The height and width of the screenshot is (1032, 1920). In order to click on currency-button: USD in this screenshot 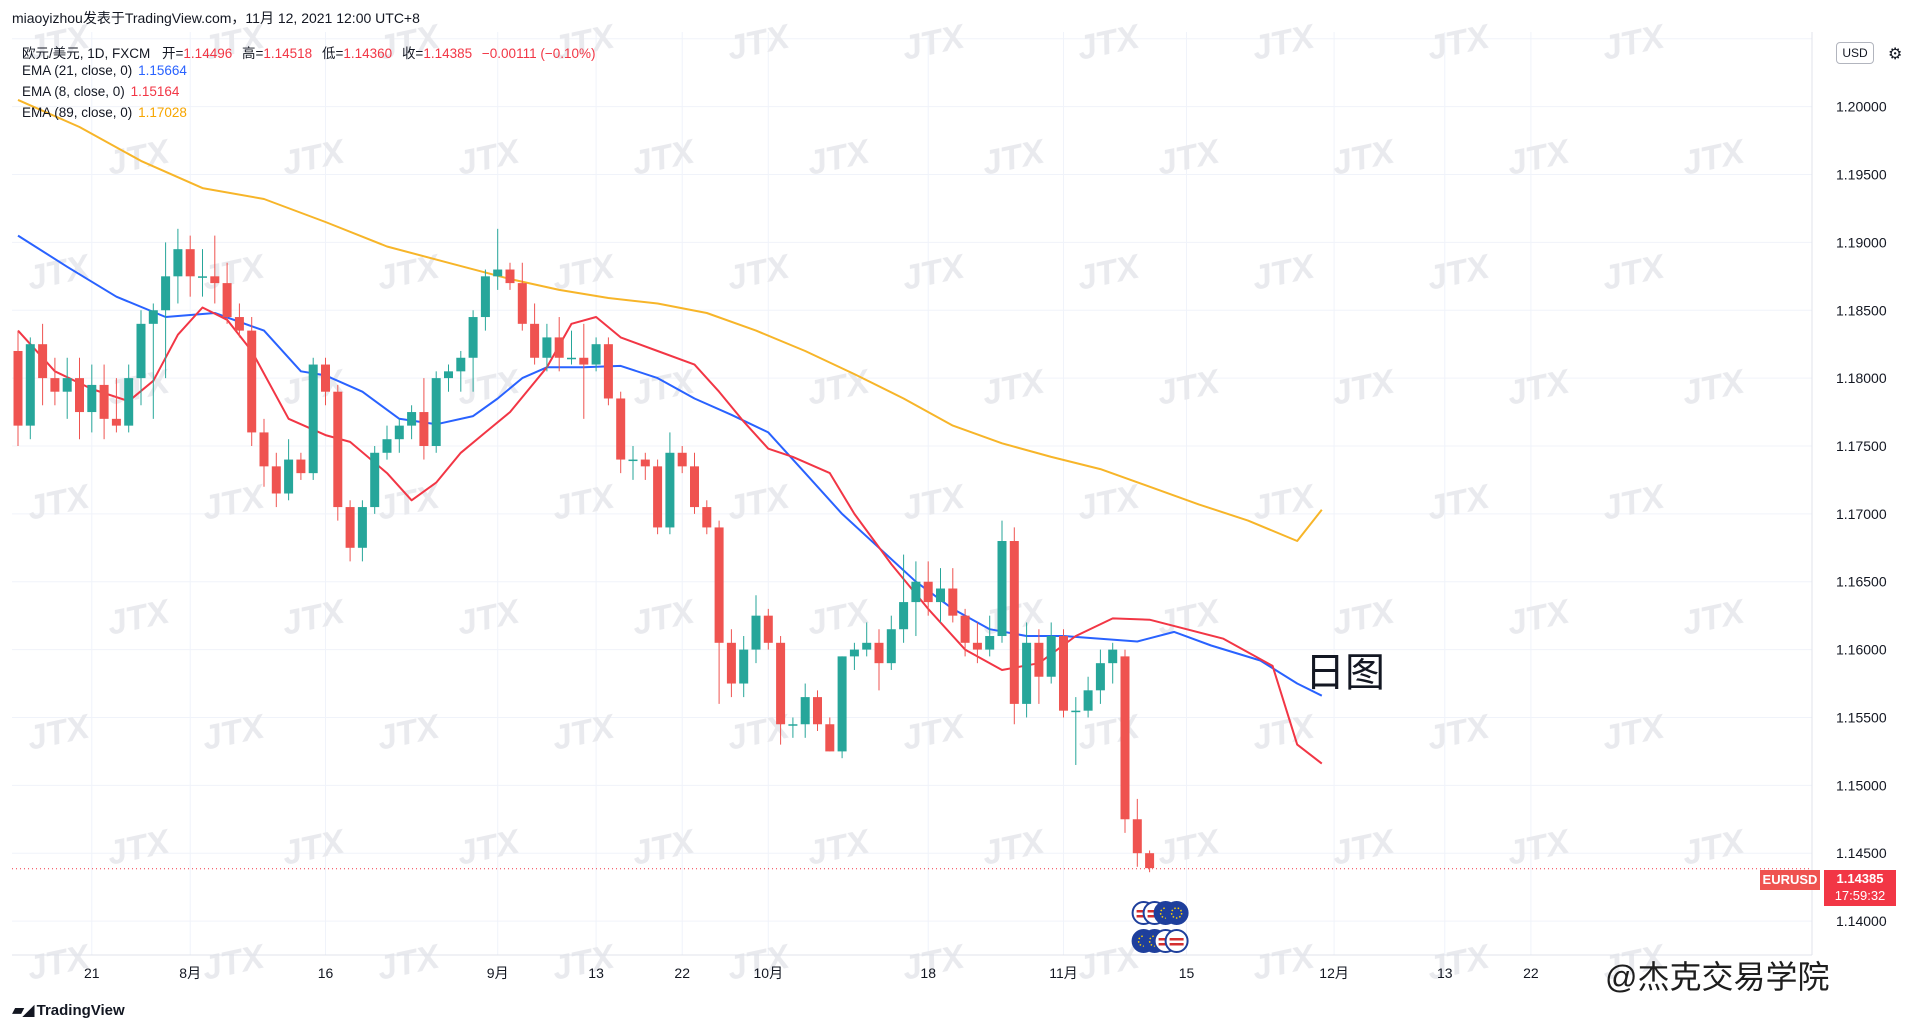, I will do `click(1855, 53)`.